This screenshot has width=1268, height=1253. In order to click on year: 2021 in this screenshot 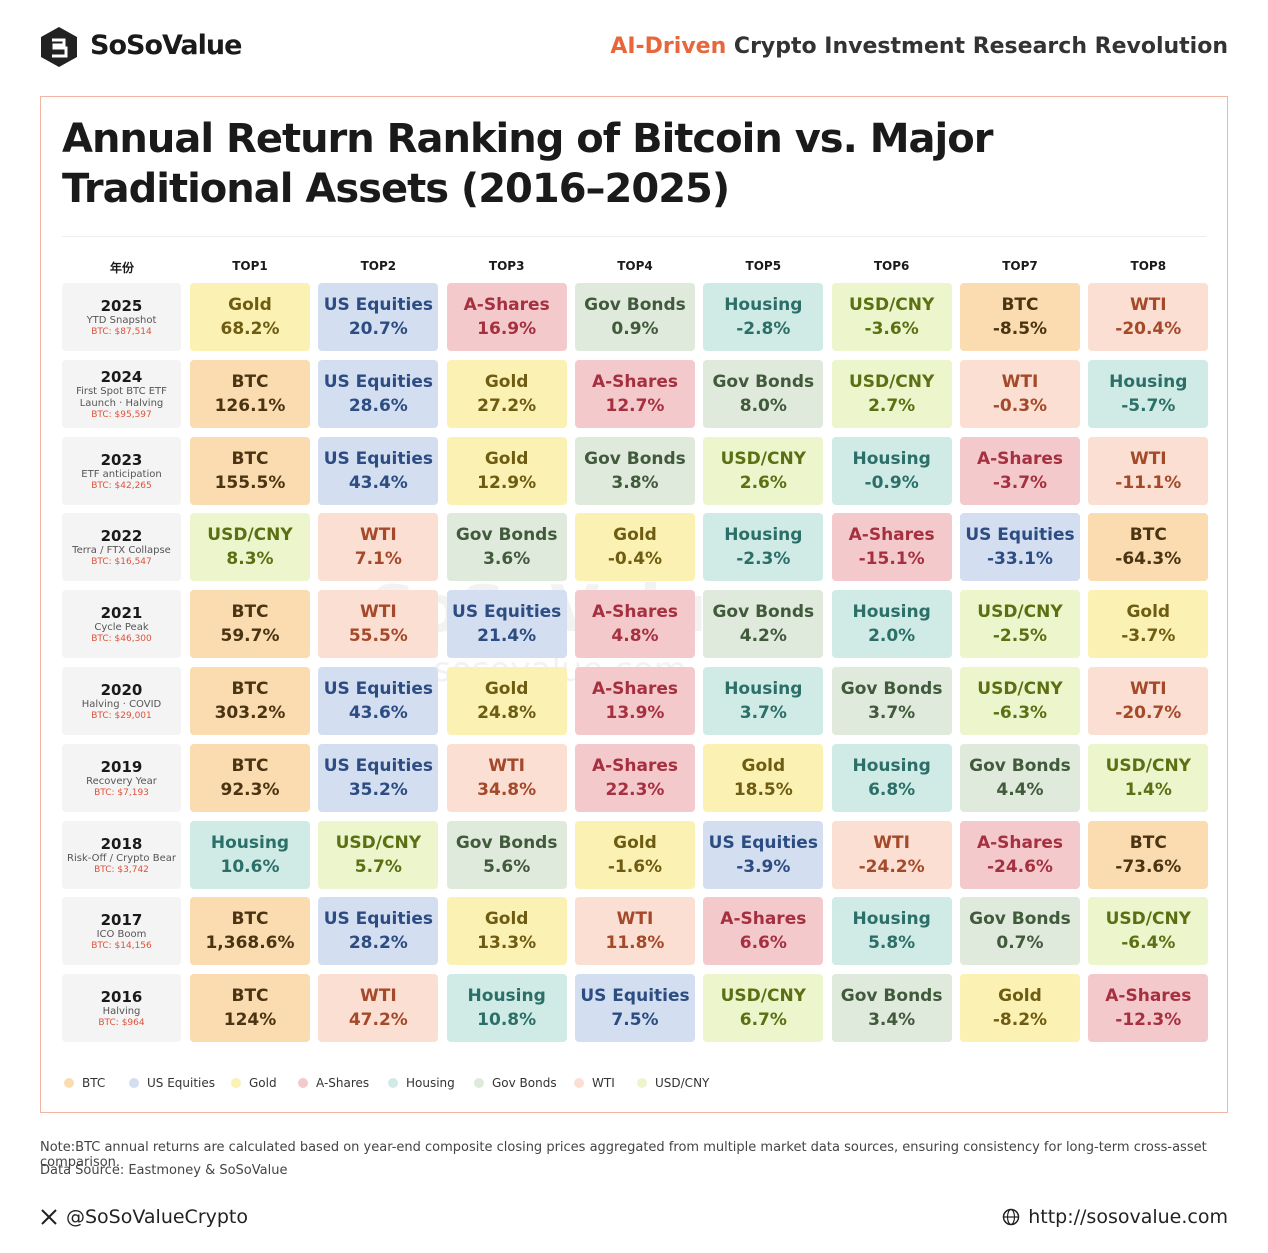, I will do `click(121, 613)`.